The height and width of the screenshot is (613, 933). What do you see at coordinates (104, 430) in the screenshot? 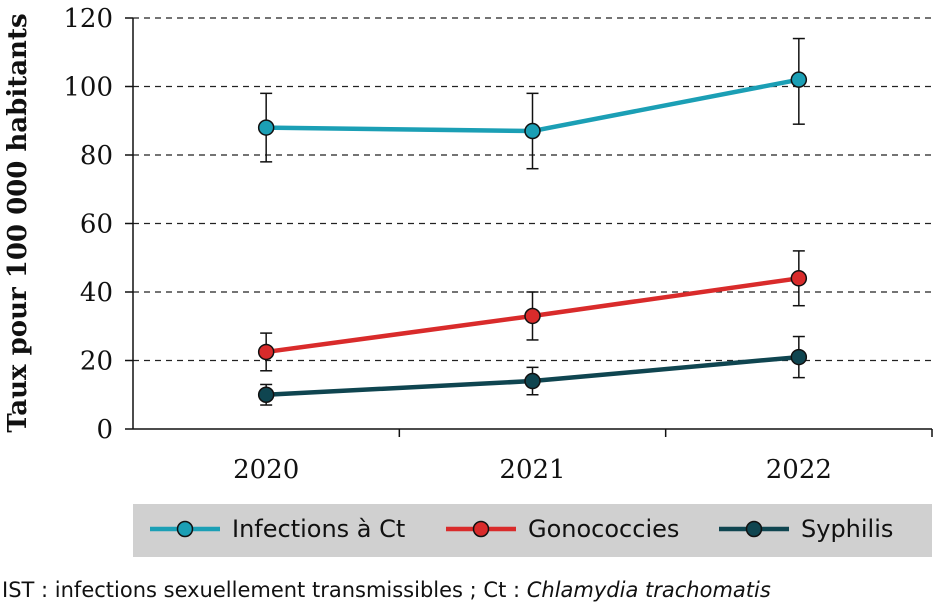
I see `y-tick-label: 0` at bounding box center [104, 430].